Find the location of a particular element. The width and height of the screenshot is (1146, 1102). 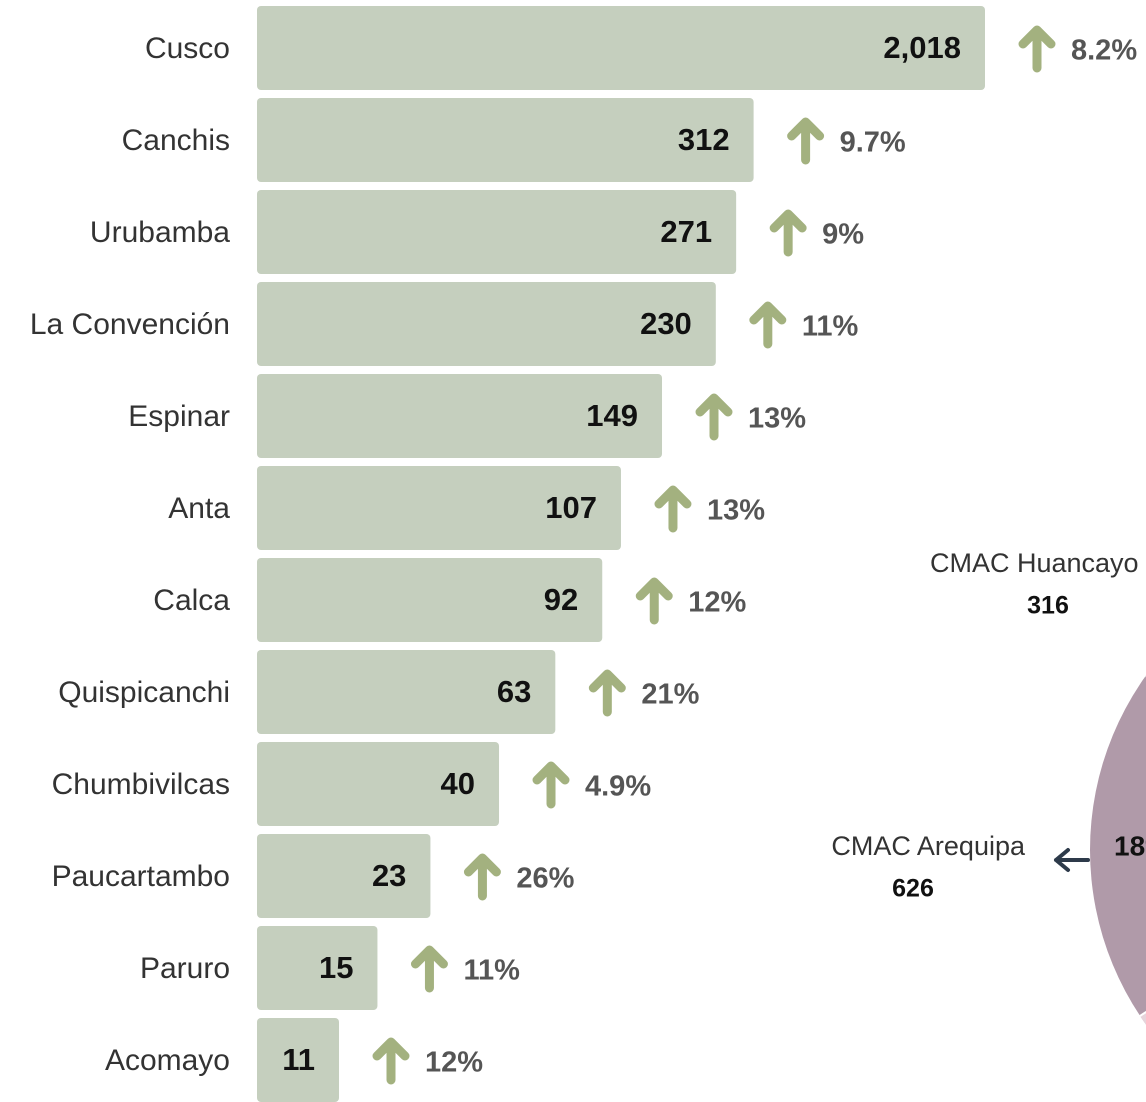

slice-share: 18% is located at coordinates (1130, 845).